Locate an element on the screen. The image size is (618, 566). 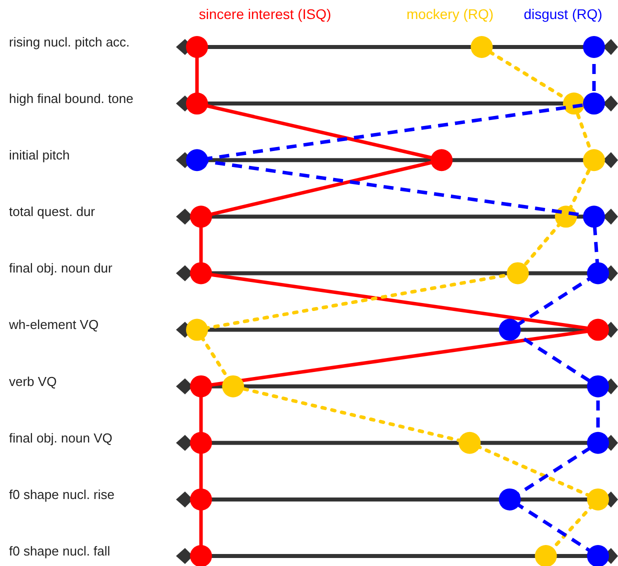
y-tick-label: rising nucl. pitch acc. is located at coordinates (69, 42).